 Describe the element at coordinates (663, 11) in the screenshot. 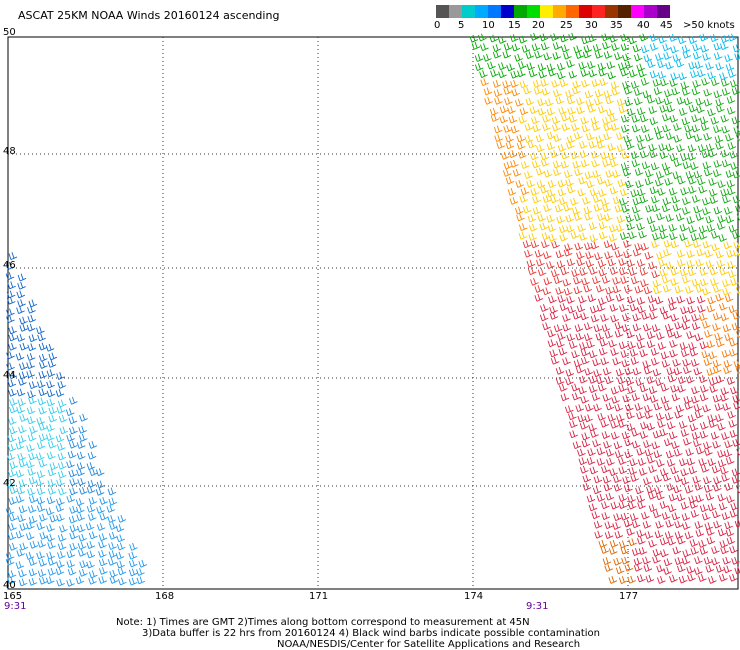

I see `colorbar-swatch` at that location.